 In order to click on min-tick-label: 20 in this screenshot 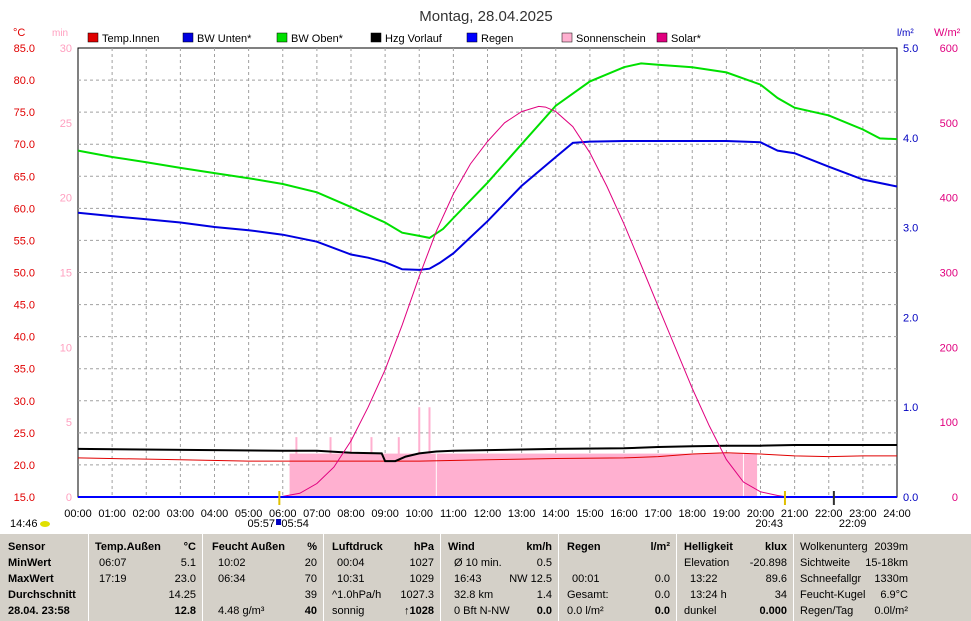, I will do `click(66, 199)`.